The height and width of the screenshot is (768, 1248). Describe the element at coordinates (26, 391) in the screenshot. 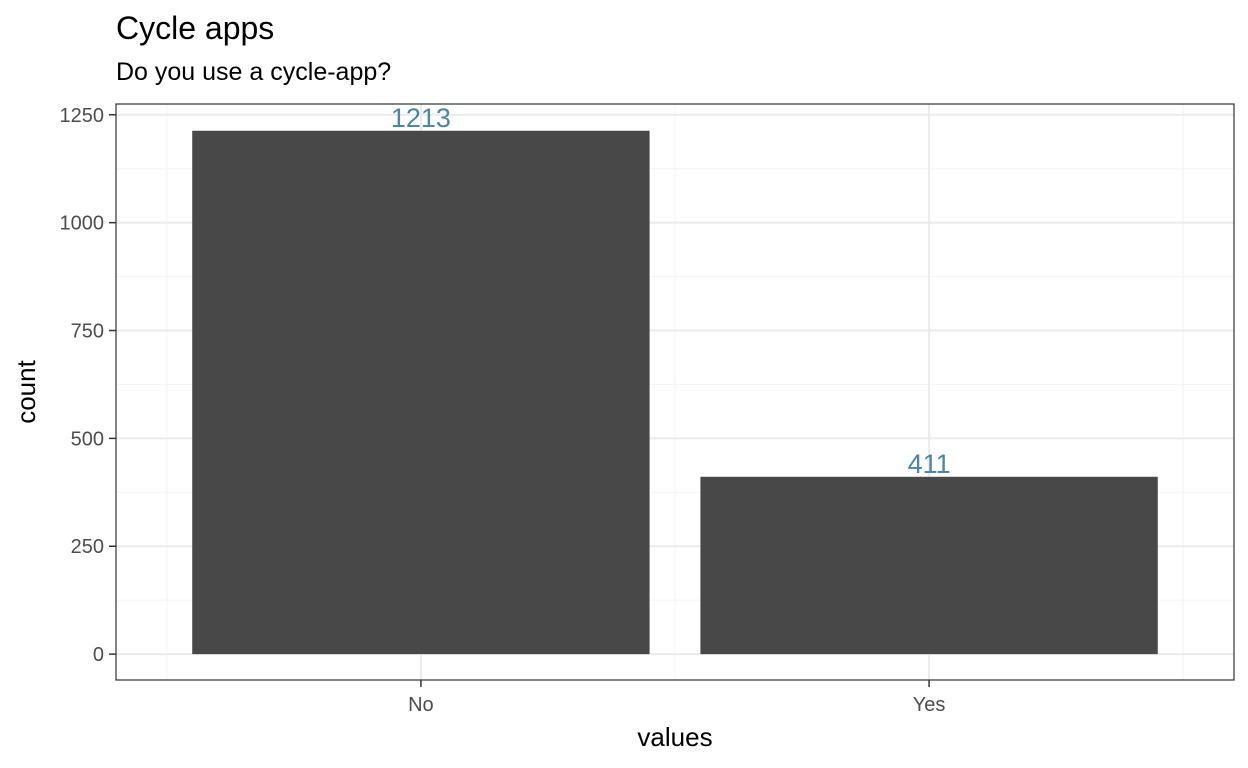

I see `y-axis-title: count` at that location.